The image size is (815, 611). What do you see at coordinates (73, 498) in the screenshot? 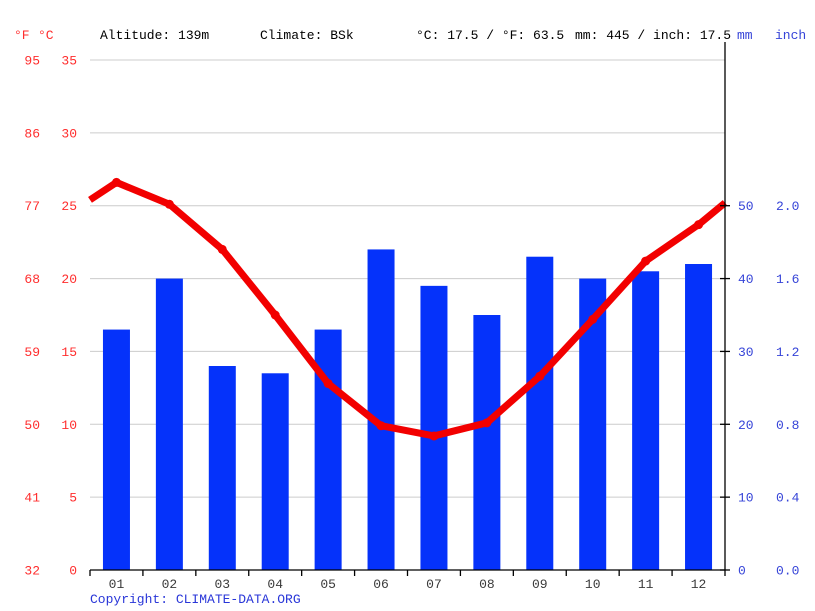
I see `celsius-tick-label: 5` at bounding box center [73, 498].